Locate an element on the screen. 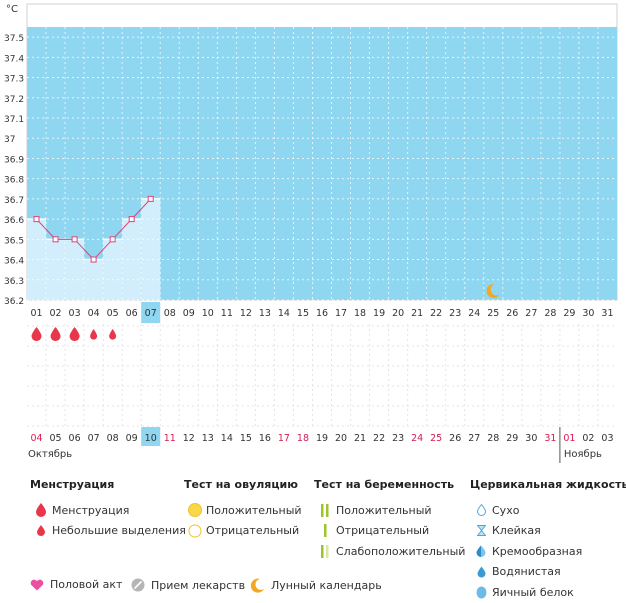  y-tick-label: 36.5 is located at coordinates (14, 241).